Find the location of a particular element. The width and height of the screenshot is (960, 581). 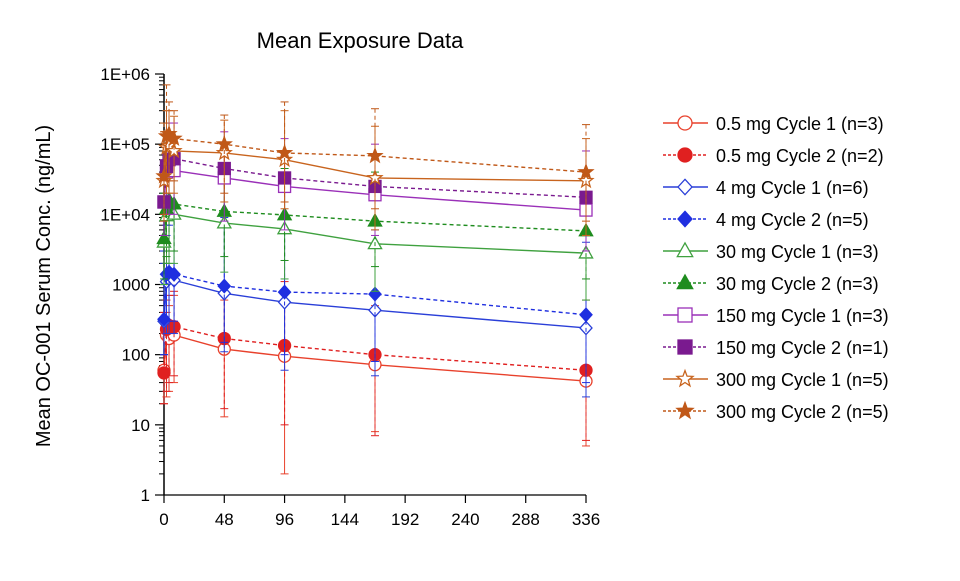

legend-item: 0.5 mg Cycle 1 (n=3) is located at coordinates (773, 124).